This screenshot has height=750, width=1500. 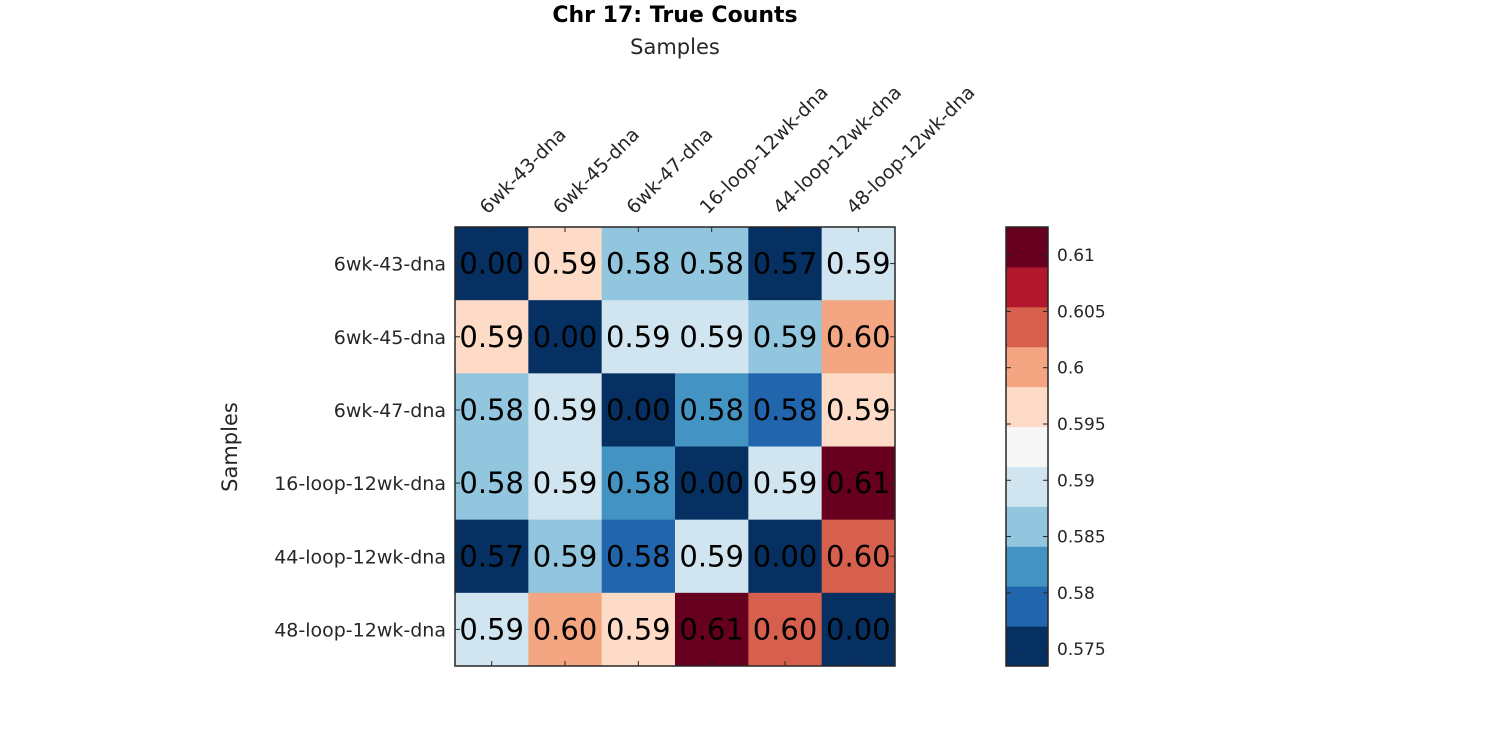 I want to click on y-tick-label: 6wk-47-dna, so click(x=390, y=411).